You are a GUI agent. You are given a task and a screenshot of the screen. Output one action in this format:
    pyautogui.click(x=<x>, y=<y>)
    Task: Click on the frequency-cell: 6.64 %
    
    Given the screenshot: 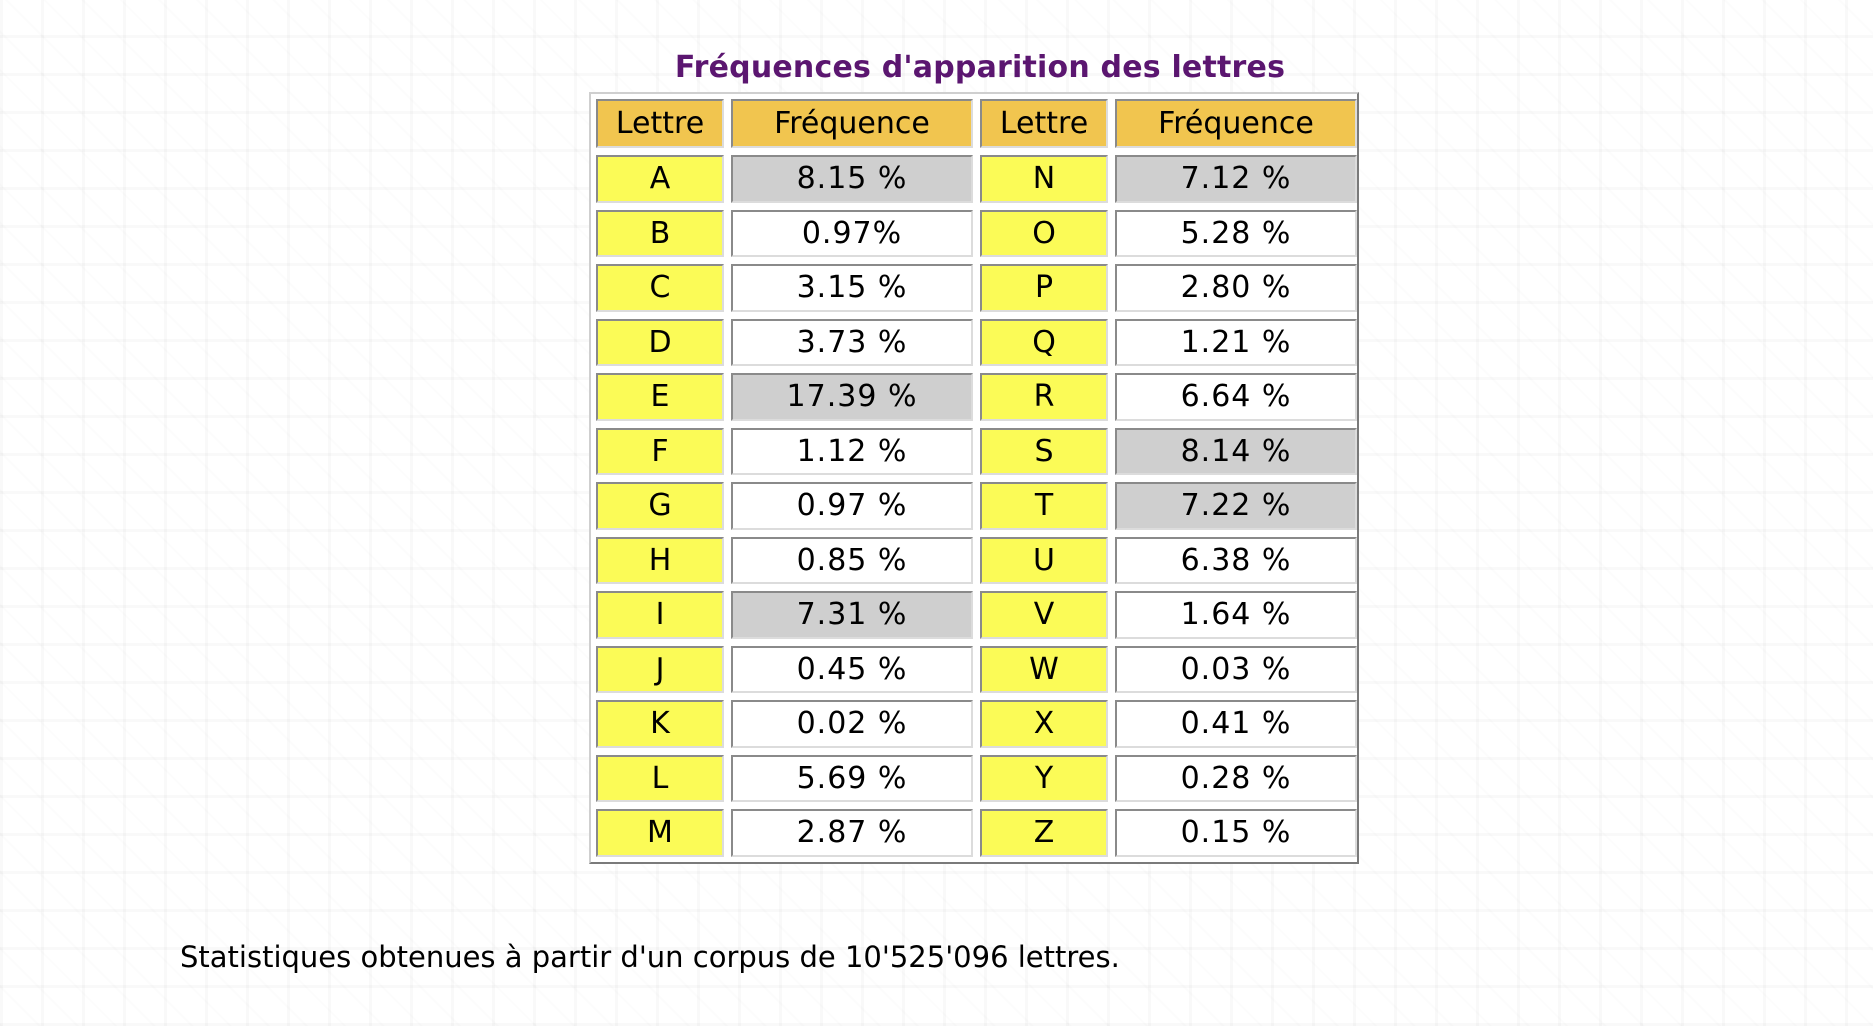 What is the action you would take?
    pyautogui.click(x=1236, y=397)
    